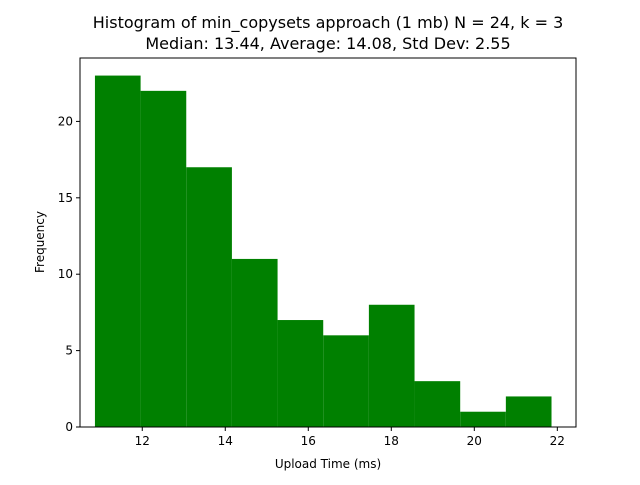 The image size is (640, 485). I want to click on y-tick-label: 15, so click(65, 198).